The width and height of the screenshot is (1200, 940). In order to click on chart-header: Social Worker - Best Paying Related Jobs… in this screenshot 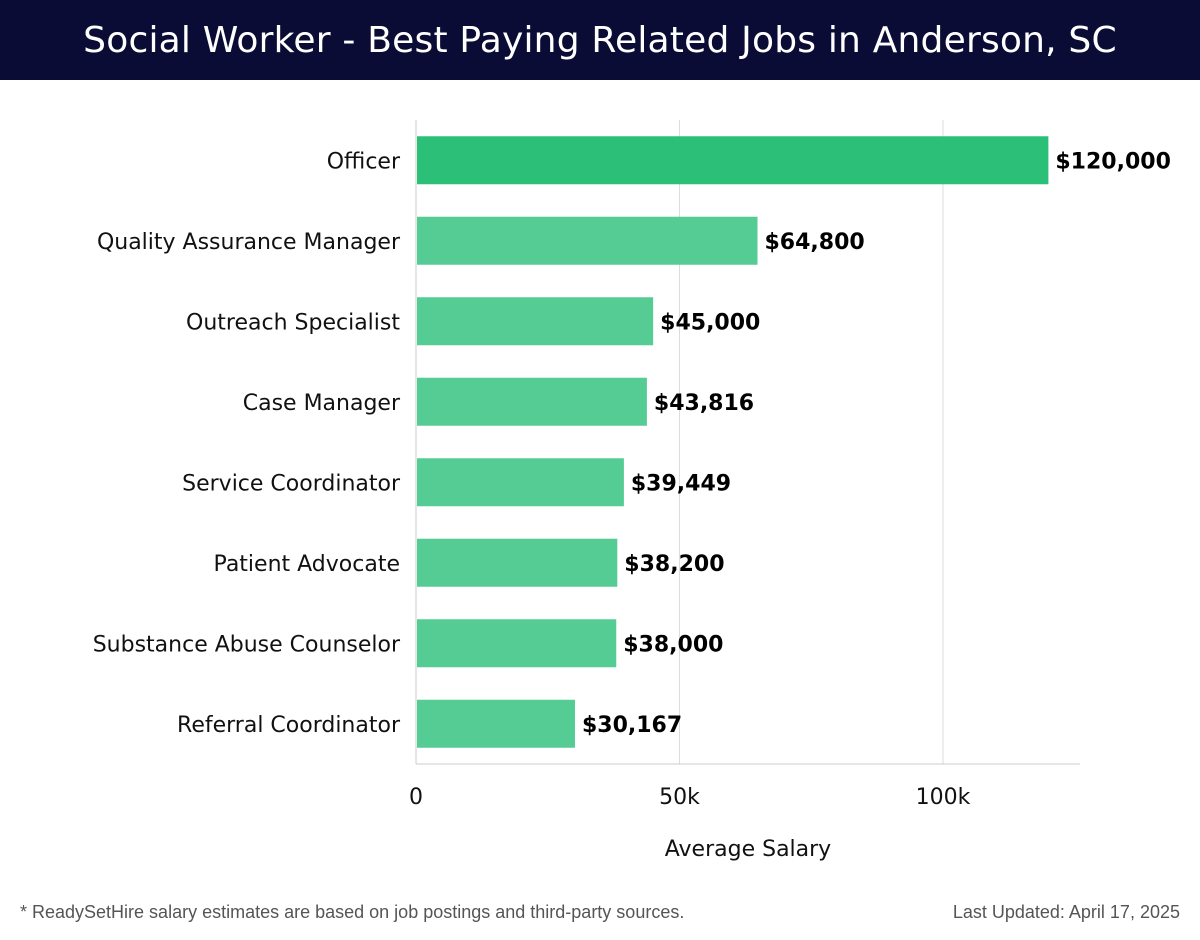, I will do `click(600, 40)`.